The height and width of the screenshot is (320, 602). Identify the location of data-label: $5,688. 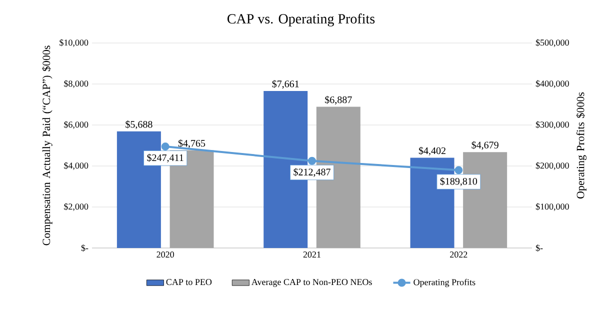
(139, 125).